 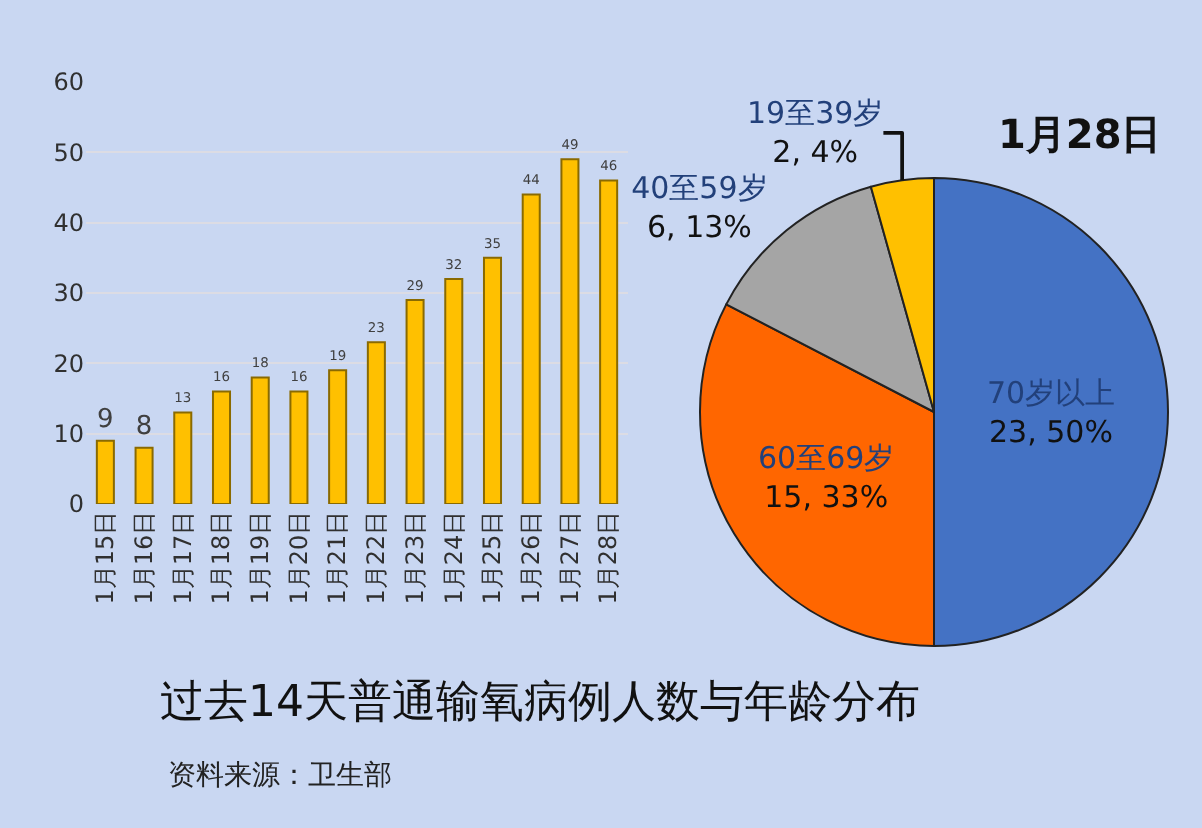 I want to click on x-tick-label: 1月22日, so click(x=376, y=557).